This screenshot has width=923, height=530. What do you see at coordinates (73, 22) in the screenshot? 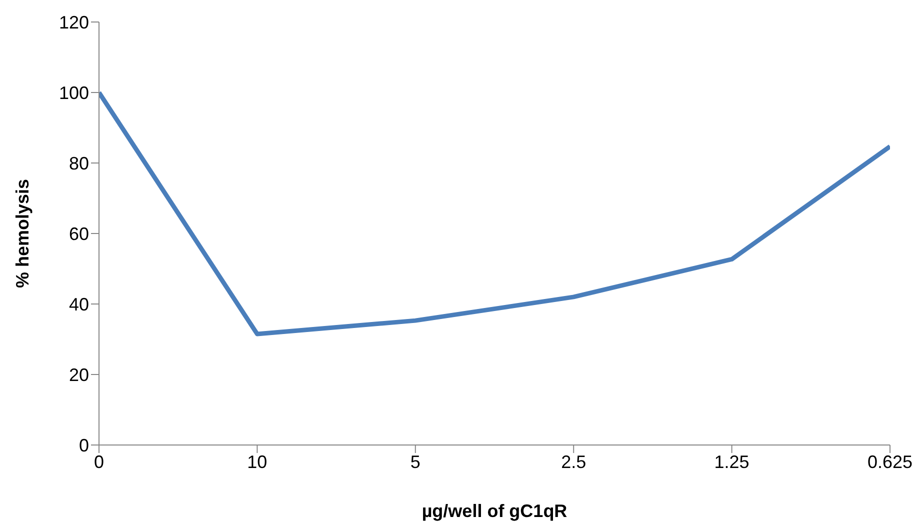
I see `y-tick-label: 120` at bounding box center [73, 22].